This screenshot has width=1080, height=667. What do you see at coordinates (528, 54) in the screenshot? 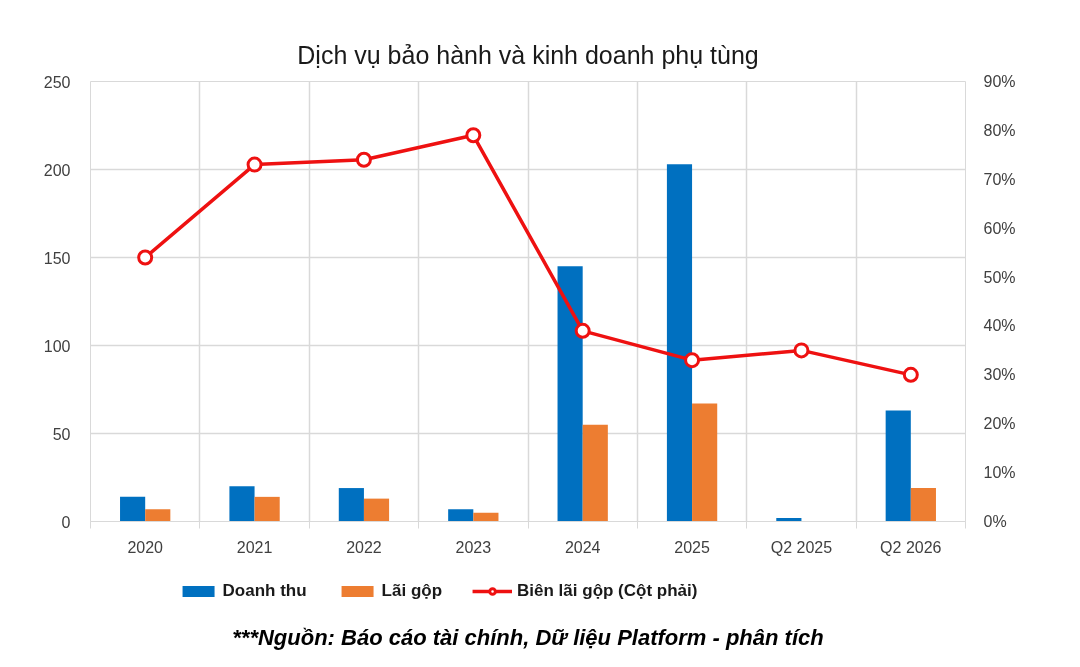
I see `chart-title: Dịch vụ bảo hành và kinh doanh phụ tùng` at bounding box center [528, 54].